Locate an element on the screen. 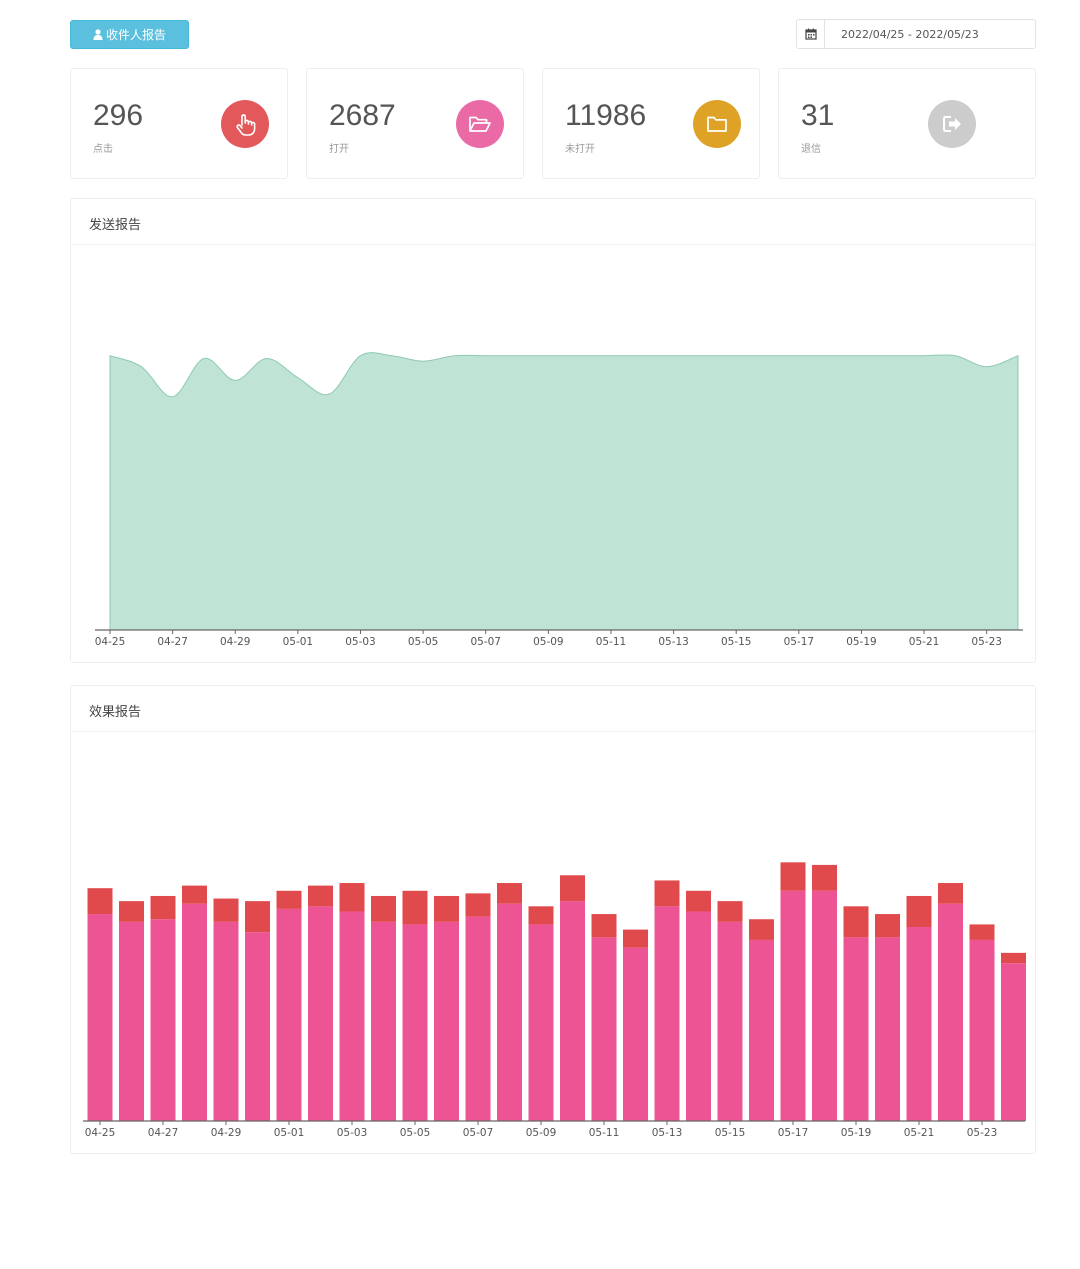  x-tick-label: 05-17 is located at coordinates (793, 1133).